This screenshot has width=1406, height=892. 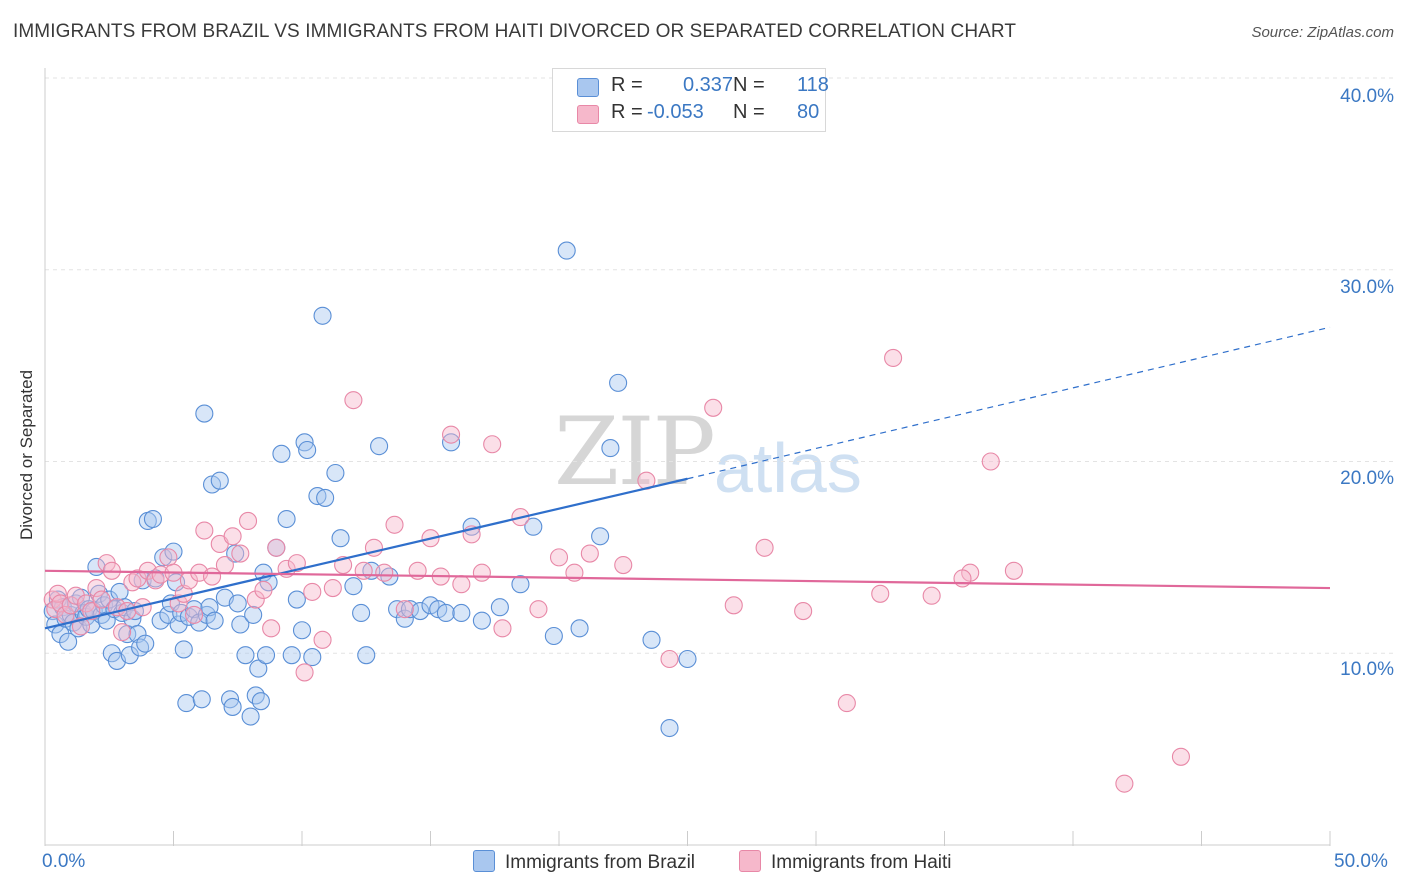 What do you see at coordinates (1367, 287) in the screenshot?
I see `y-tick-label: 30.0%` at bounding box center [1367, 287].